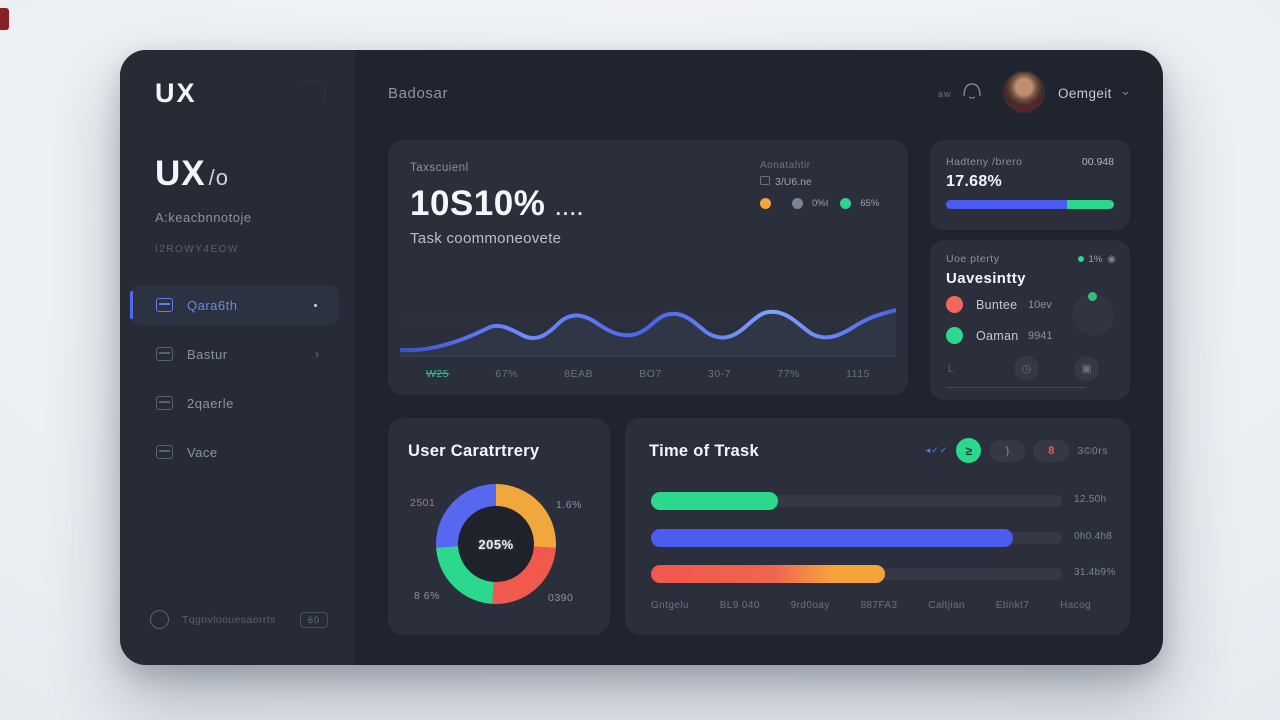 The image size is (1280, 720). Describe the element at coordinates (1093, 536) in the screenshot. I see `task-bar-value-2: 0h0.4h8` at that location.